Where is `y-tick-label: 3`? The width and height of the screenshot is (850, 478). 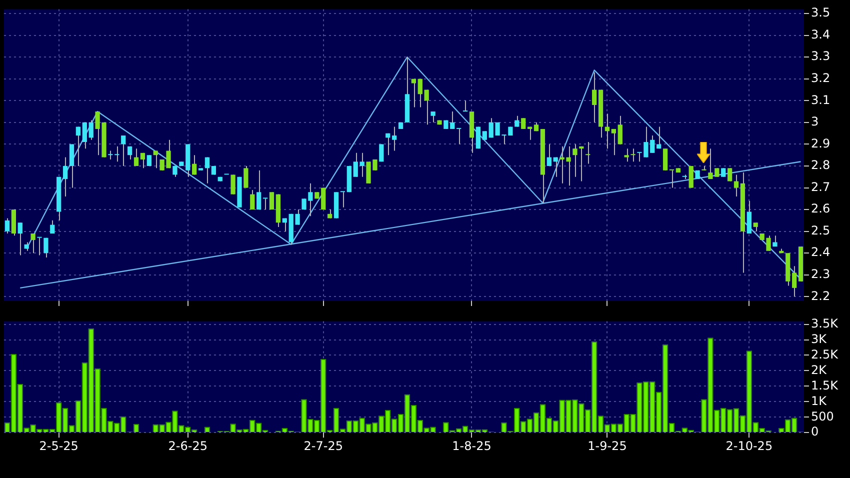 y-tick-label: 3 is located at coordinates (815, 121).